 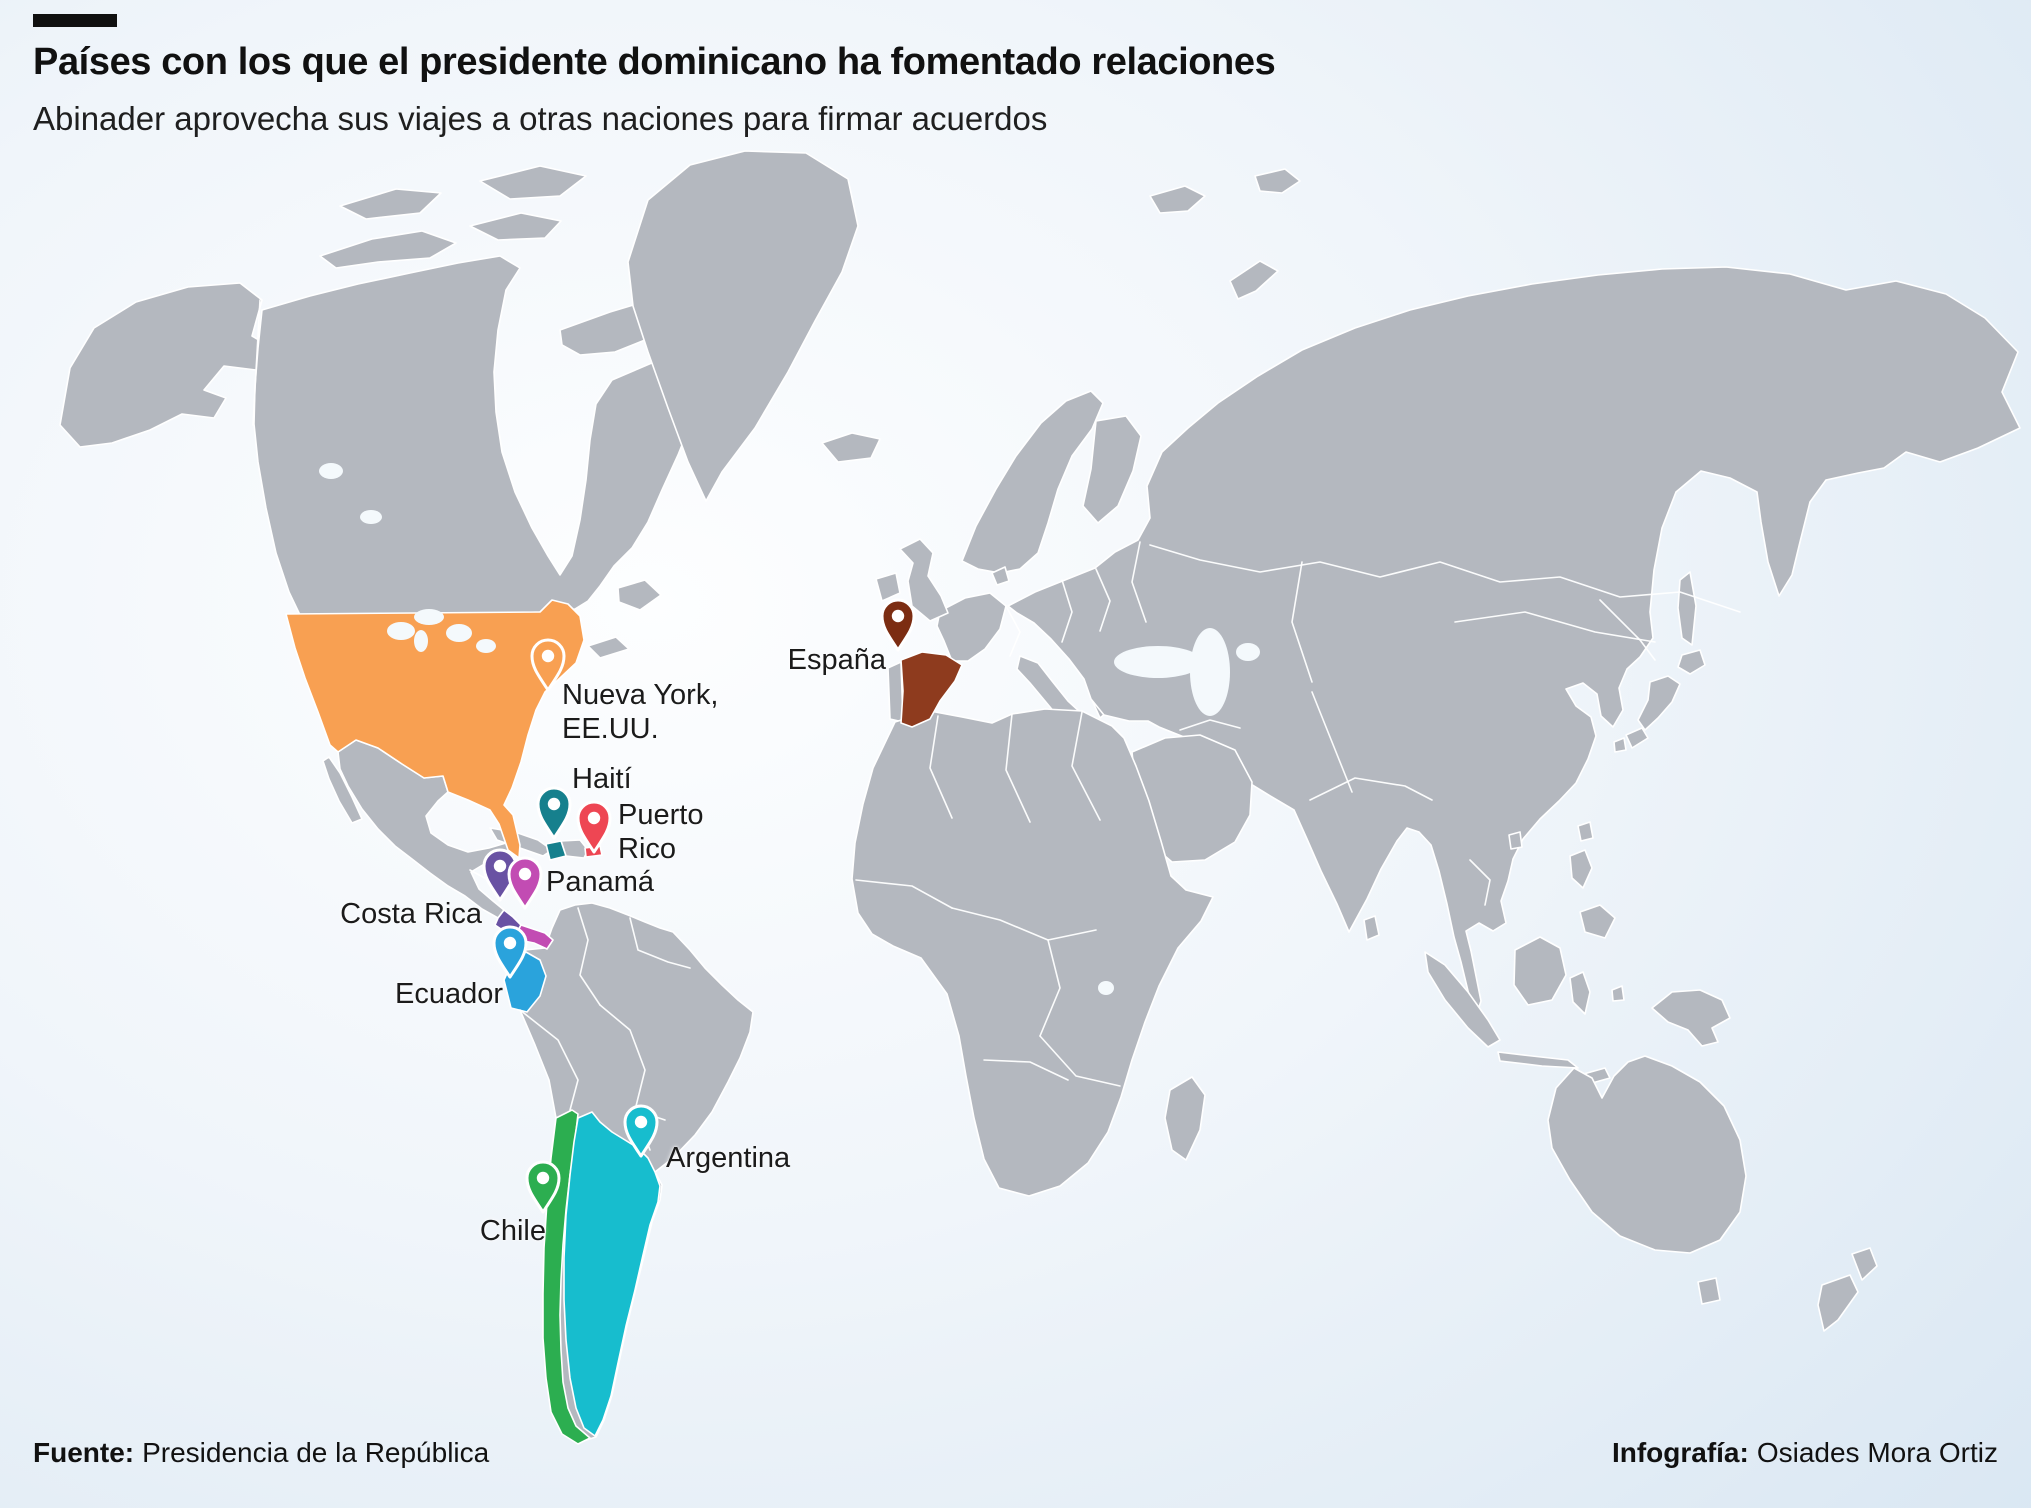 What do you see at coordinates (1580, 993) in the screenshot?
I see `landmass-sulawesi` at bounding box center [1580, 993].